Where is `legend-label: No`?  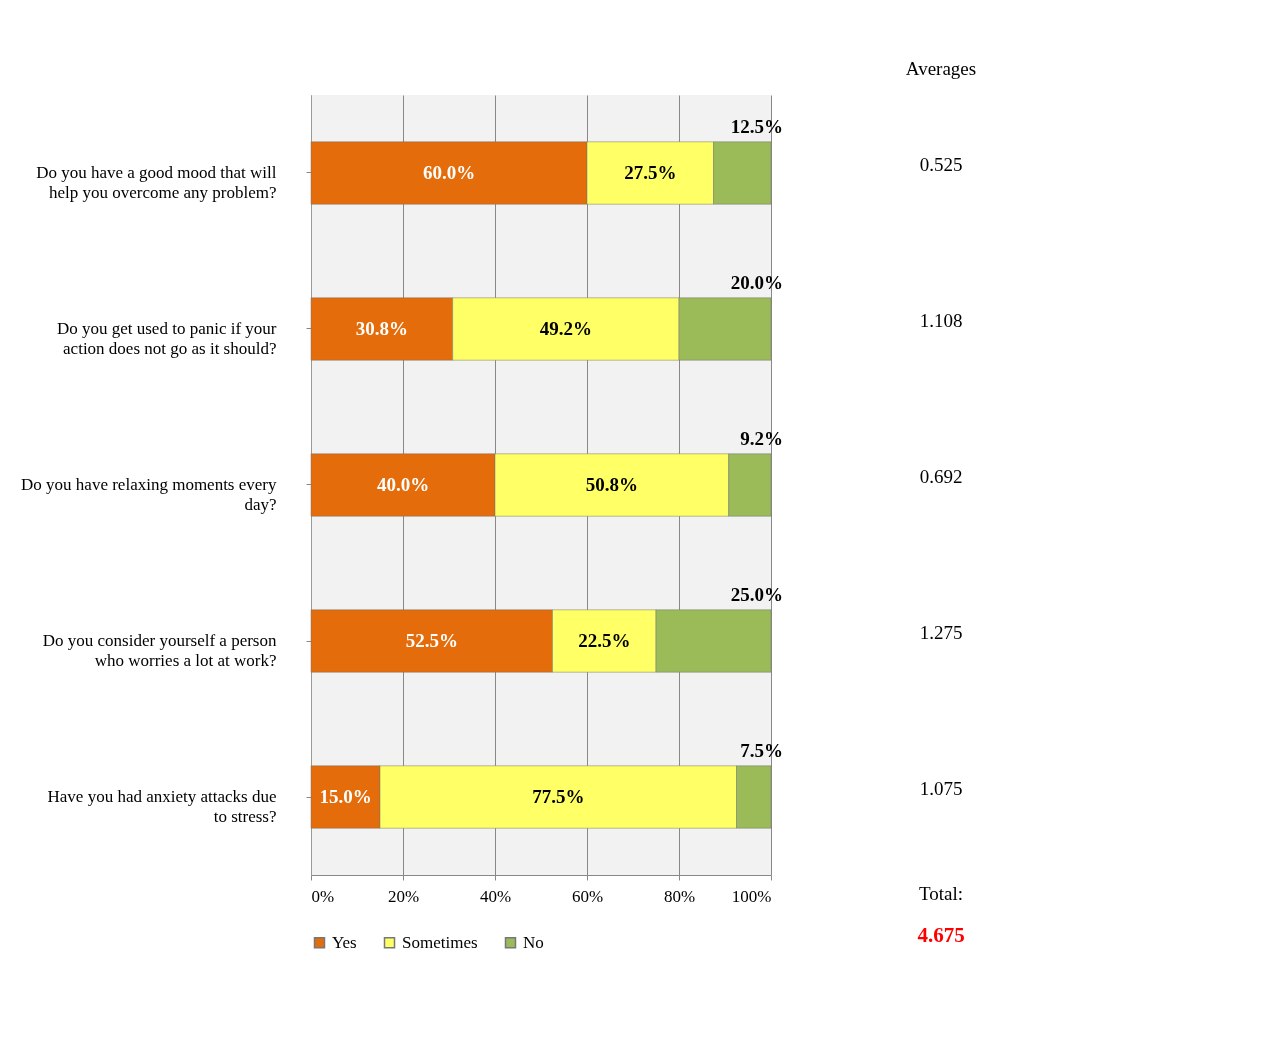
legend-label: No is located at coordinates (533, 942).